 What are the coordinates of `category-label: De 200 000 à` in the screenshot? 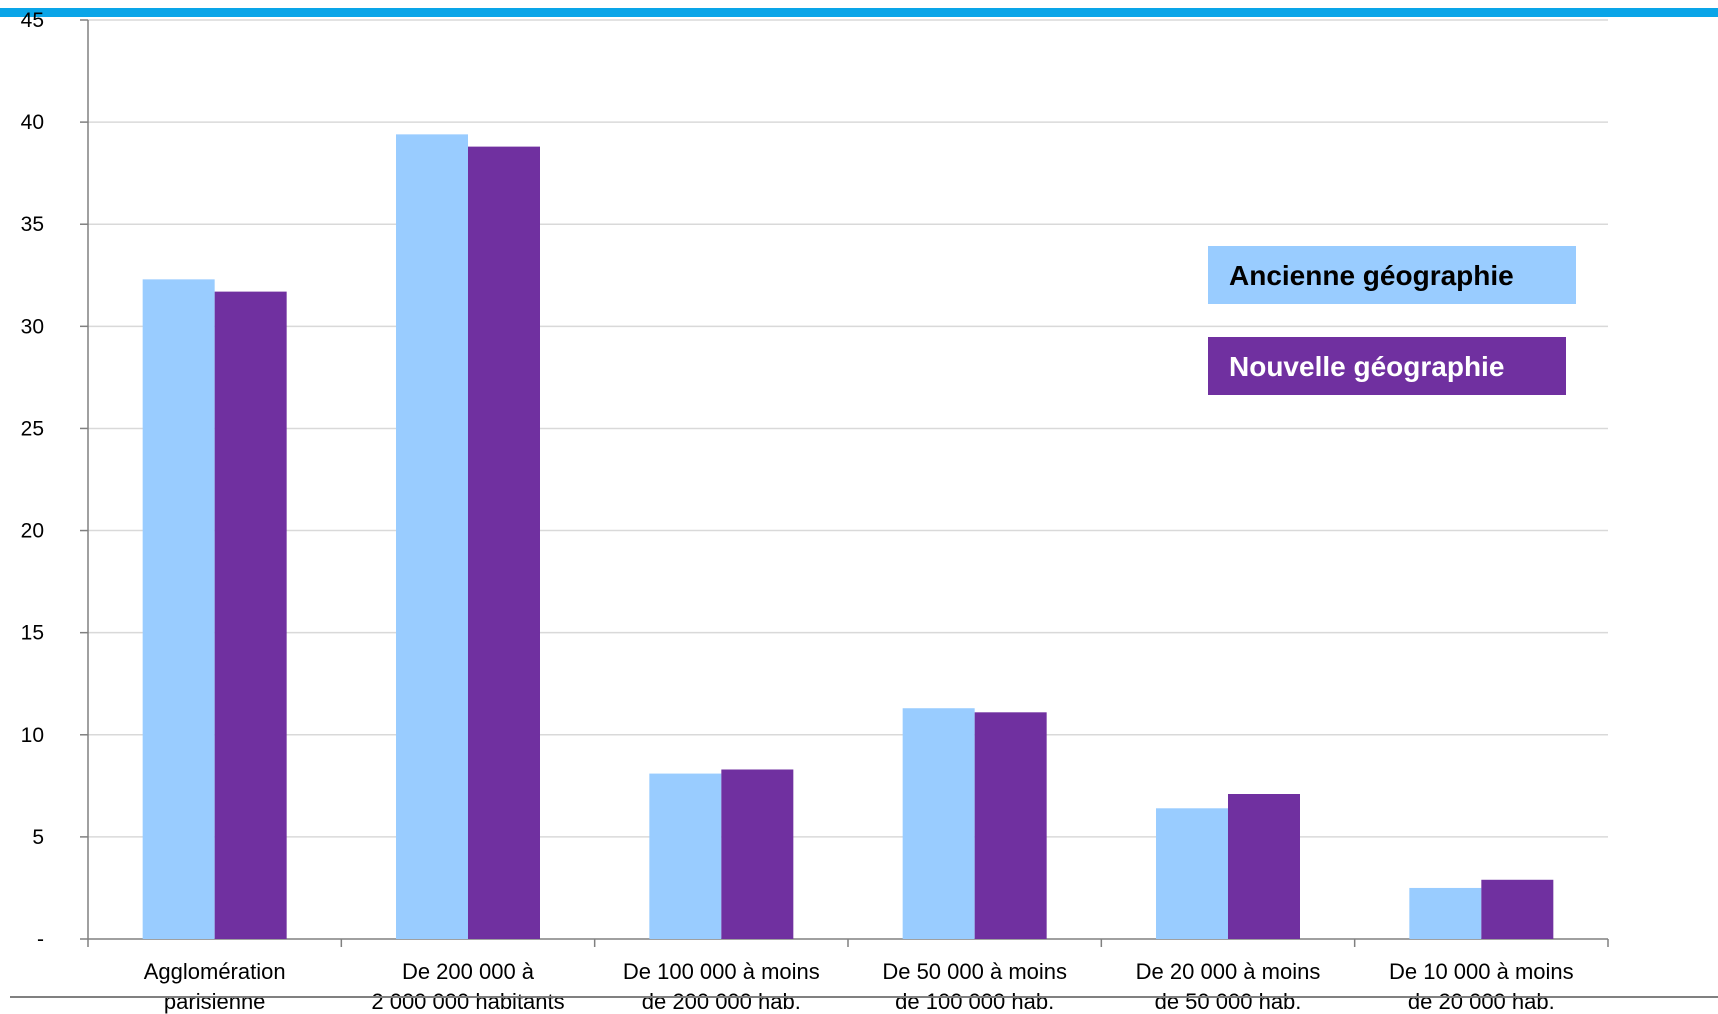 It's located at (468, 971).